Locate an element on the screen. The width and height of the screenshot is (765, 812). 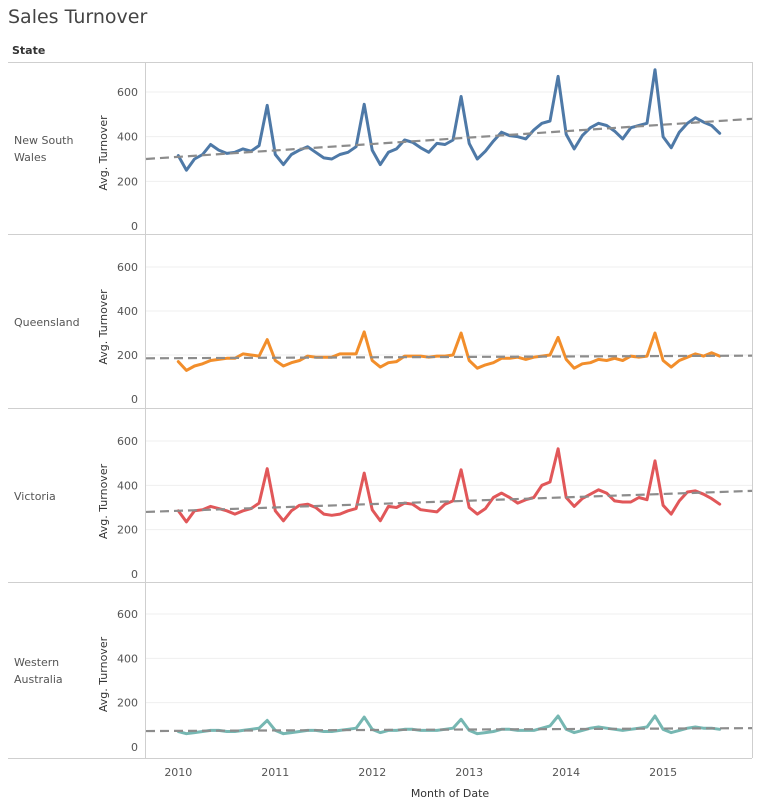
x-tick-label: 2012 is located at coordinates (372, 772).